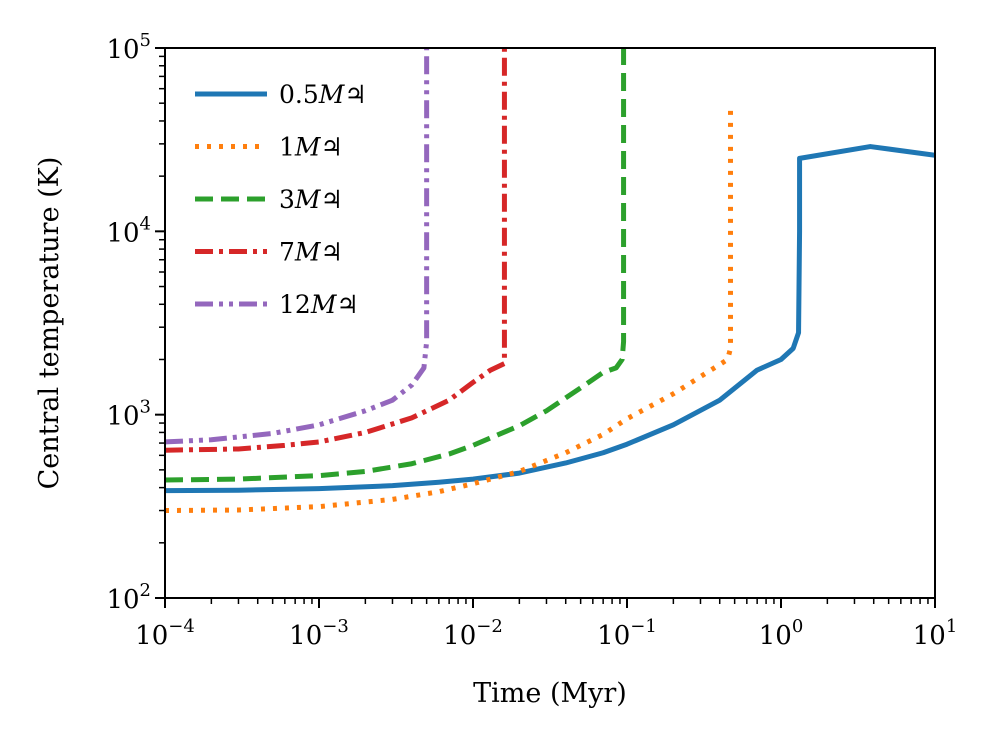  I want to click on x-tick-label: 10⁰, so click(781, 633).